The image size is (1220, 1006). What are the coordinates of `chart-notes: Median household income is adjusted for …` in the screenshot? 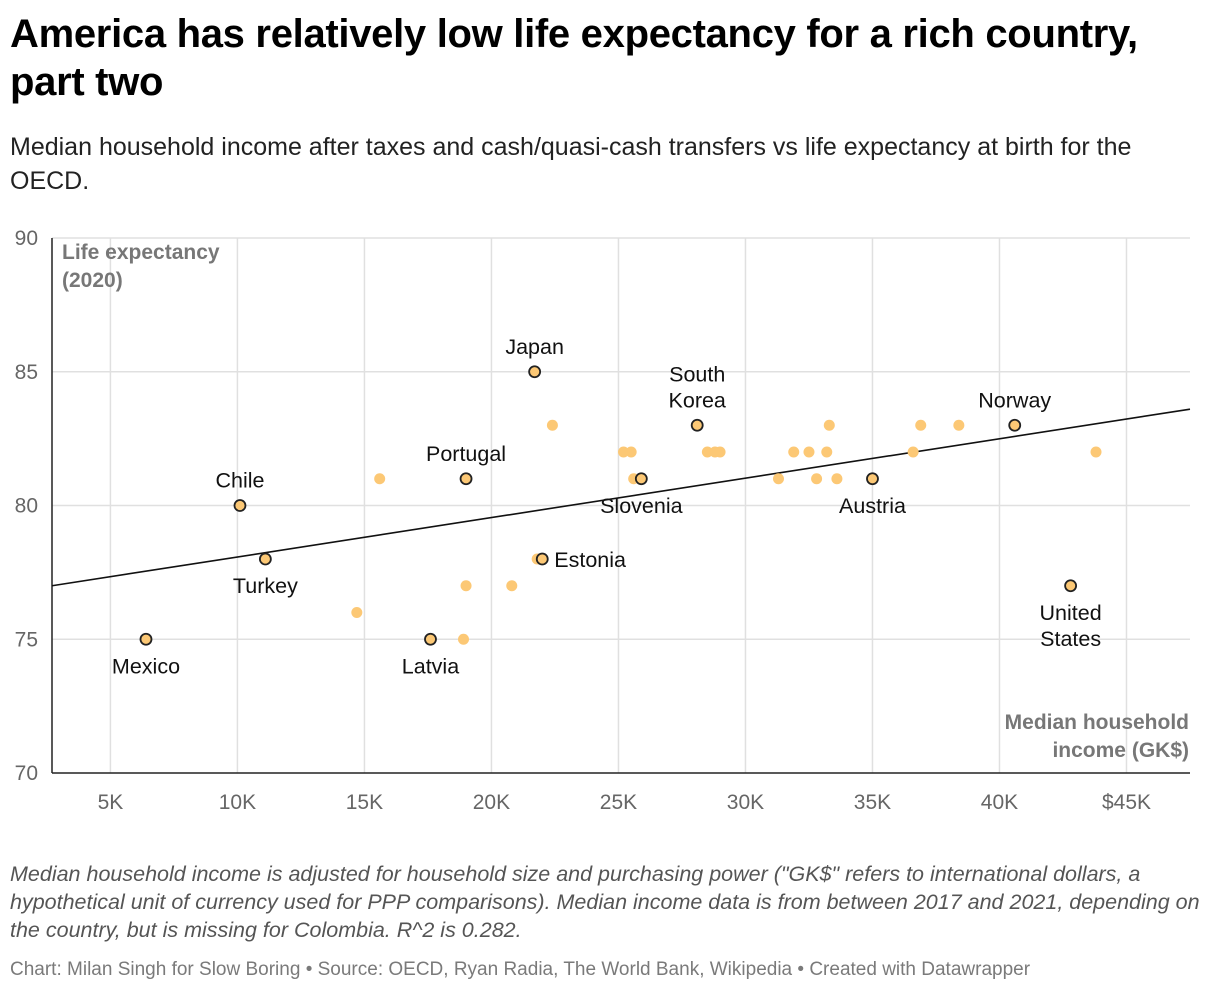 It's located at (605, 902).